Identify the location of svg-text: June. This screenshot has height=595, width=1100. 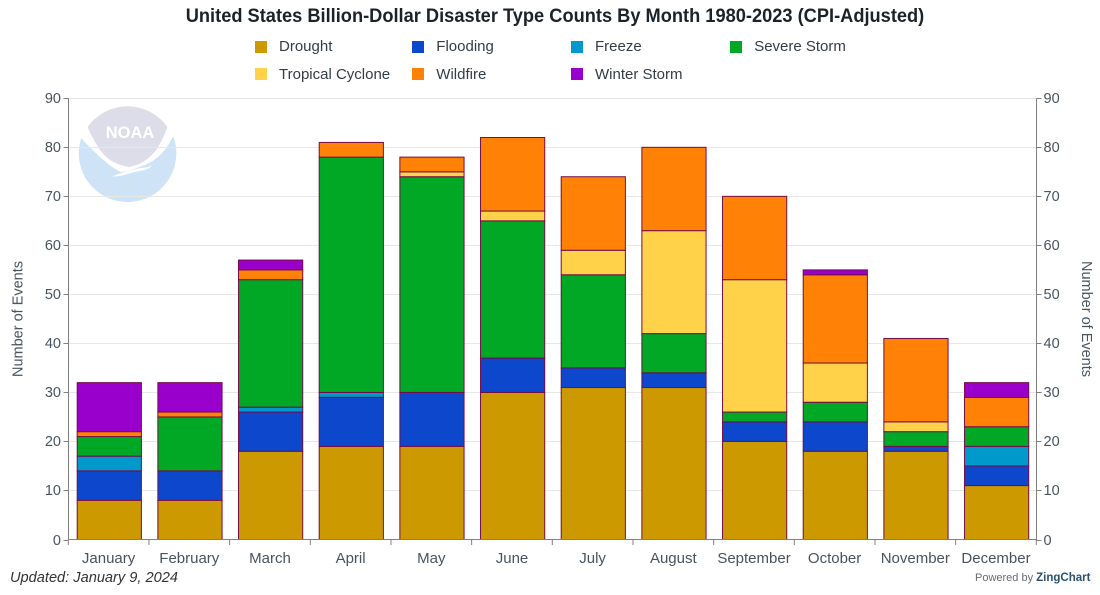
(512, 558).